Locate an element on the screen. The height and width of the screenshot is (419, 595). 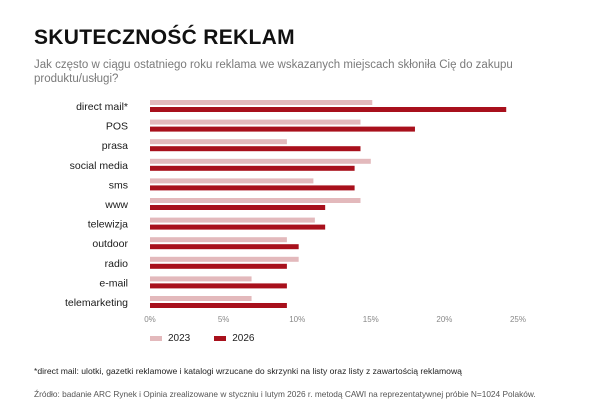
x-tick-label: 20% is located at coordinates (444, 319).